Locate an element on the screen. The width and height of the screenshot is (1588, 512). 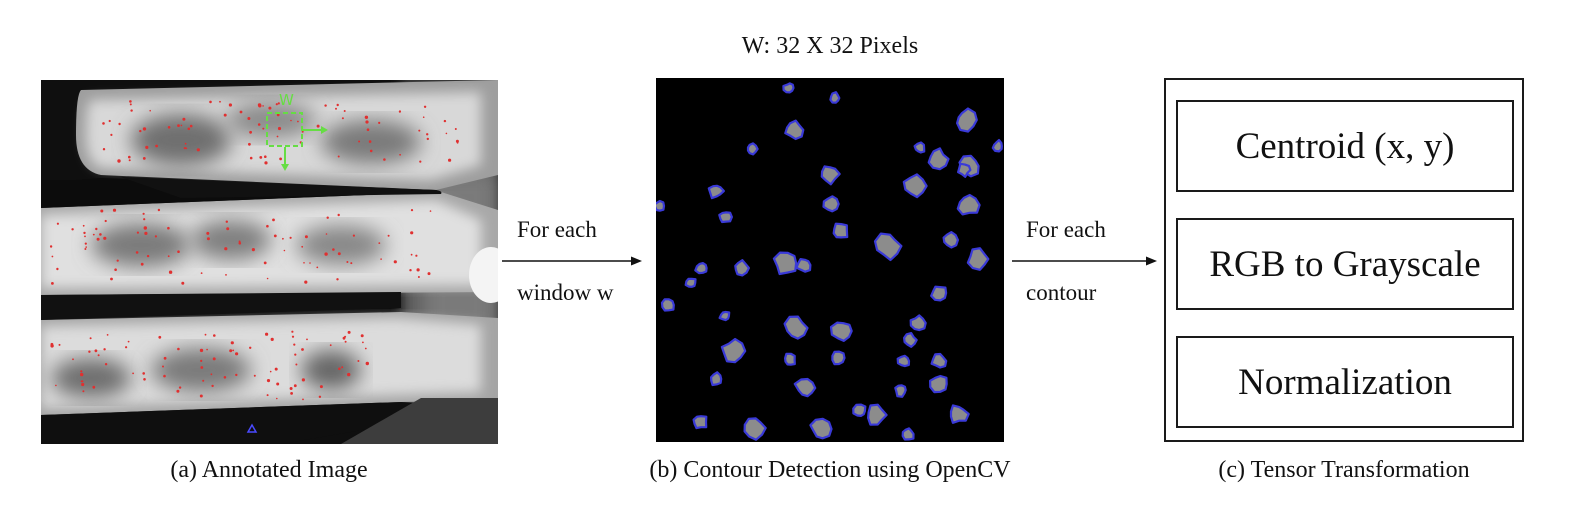
dark-region is located at coordinates (141, 245).